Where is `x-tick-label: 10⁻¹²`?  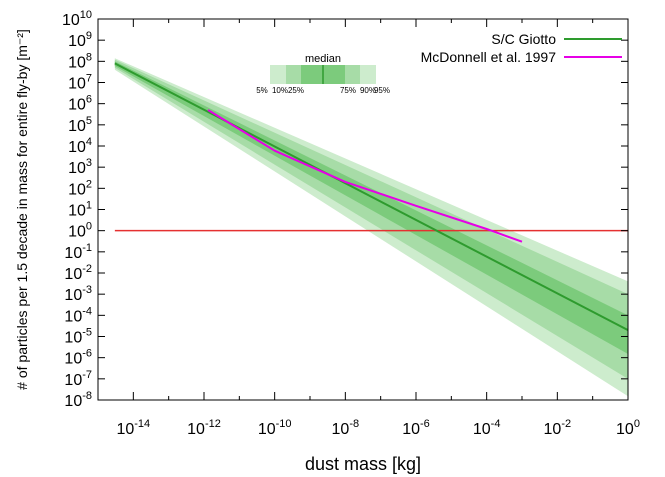
x-tick-label: 10⁻¹² is located at coordinates (204, 428).